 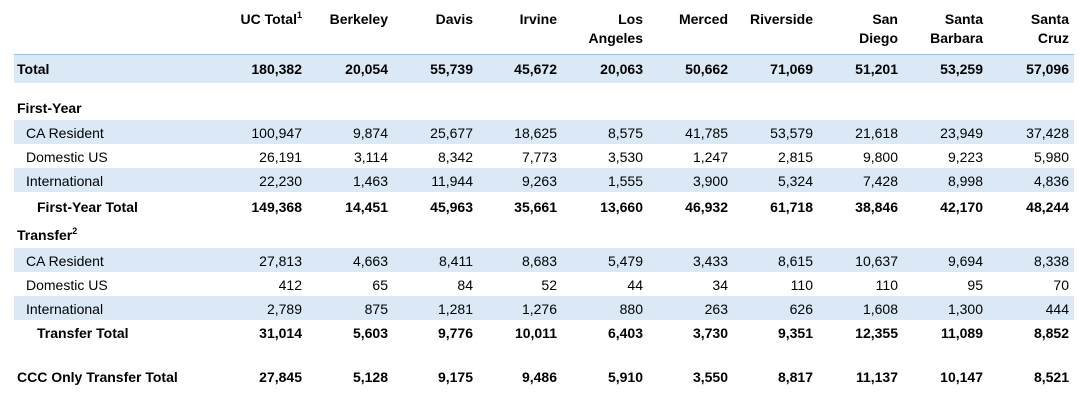 I want to click on row-label-fy-ca-resident: CA Resident, so click(x=65, y=133).